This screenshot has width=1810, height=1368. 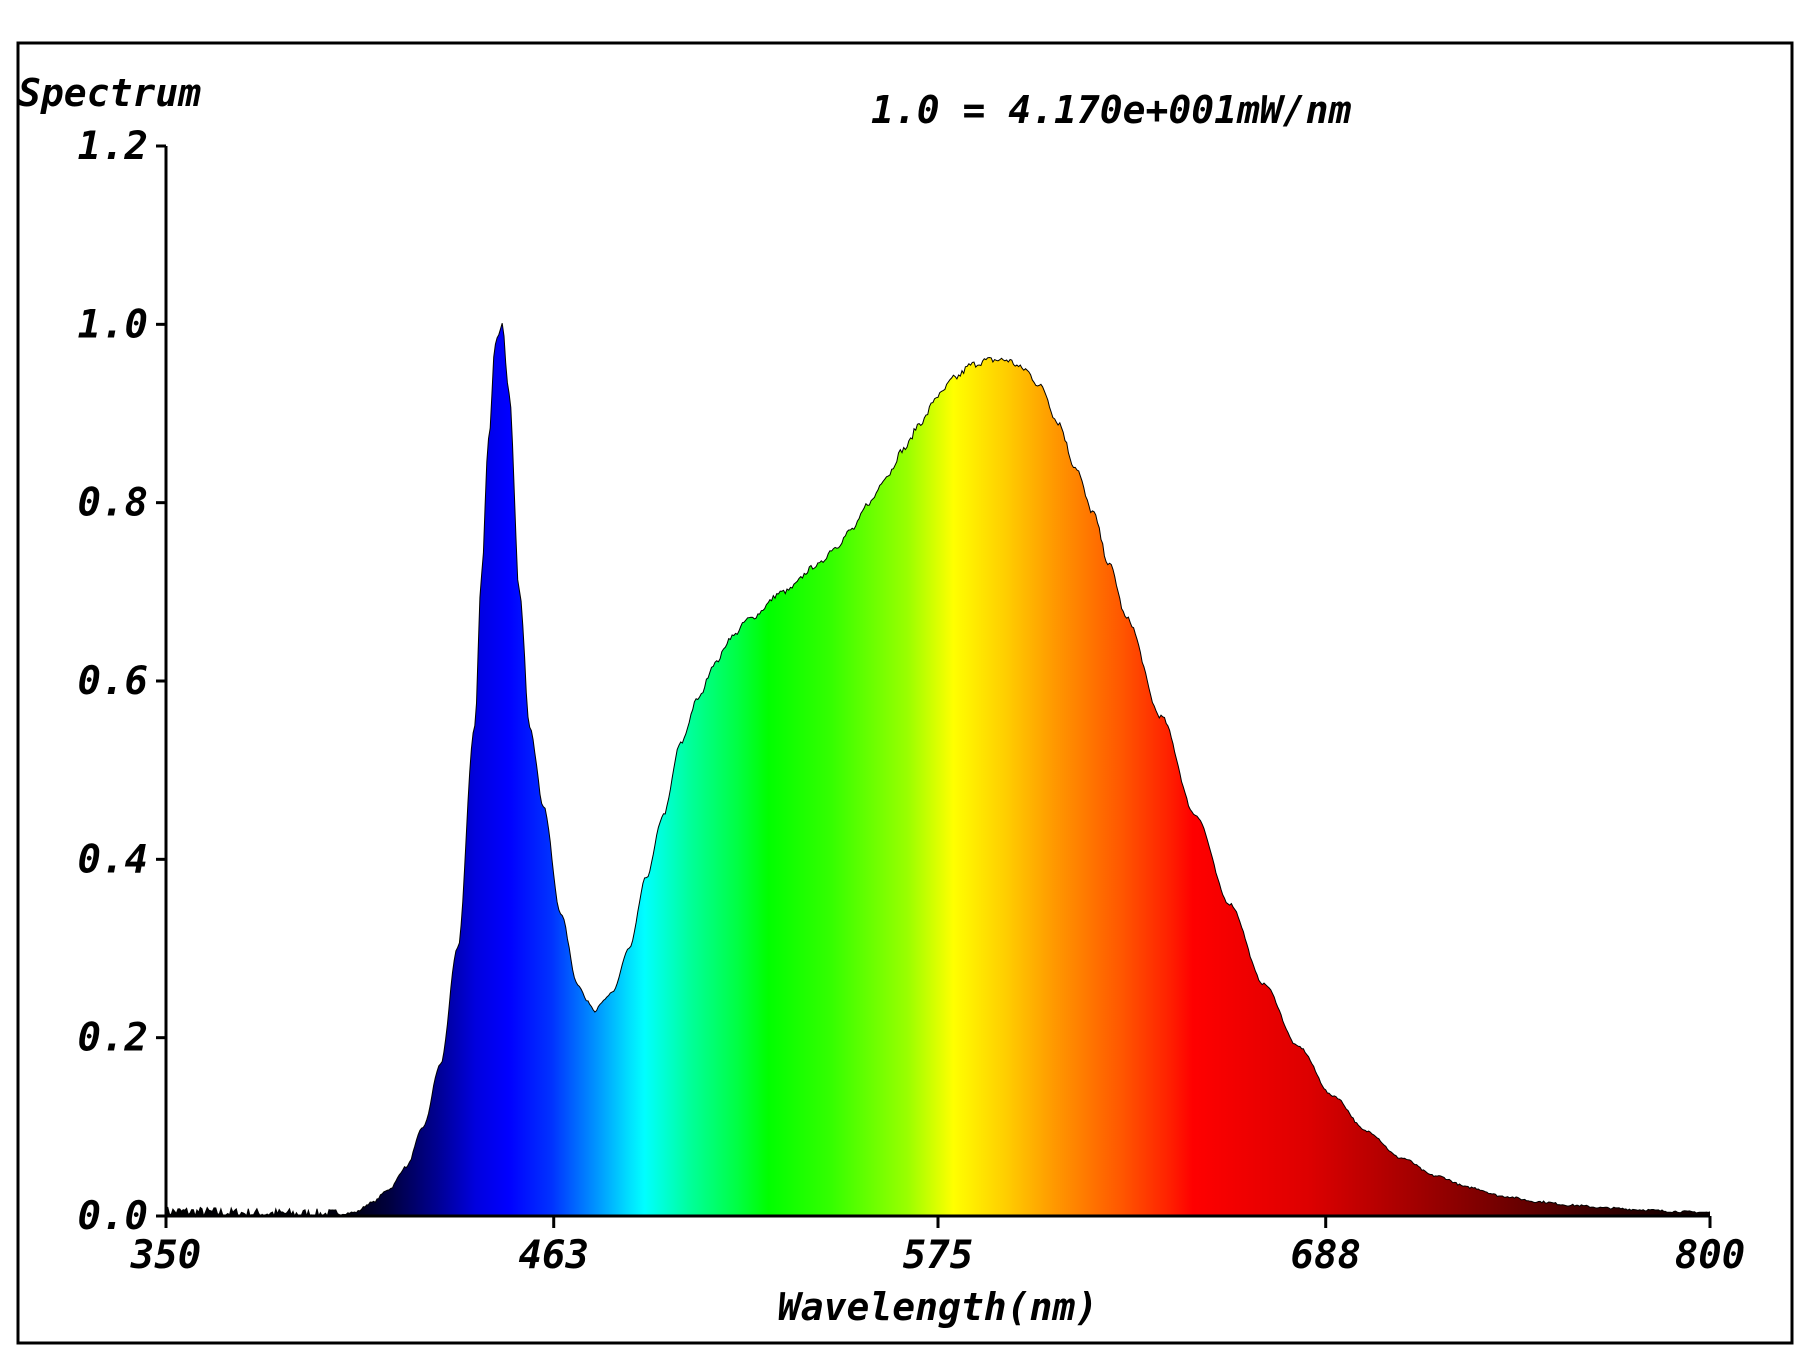 I want to click on y-tick-label: 0.4, so click(x=113, y=859).